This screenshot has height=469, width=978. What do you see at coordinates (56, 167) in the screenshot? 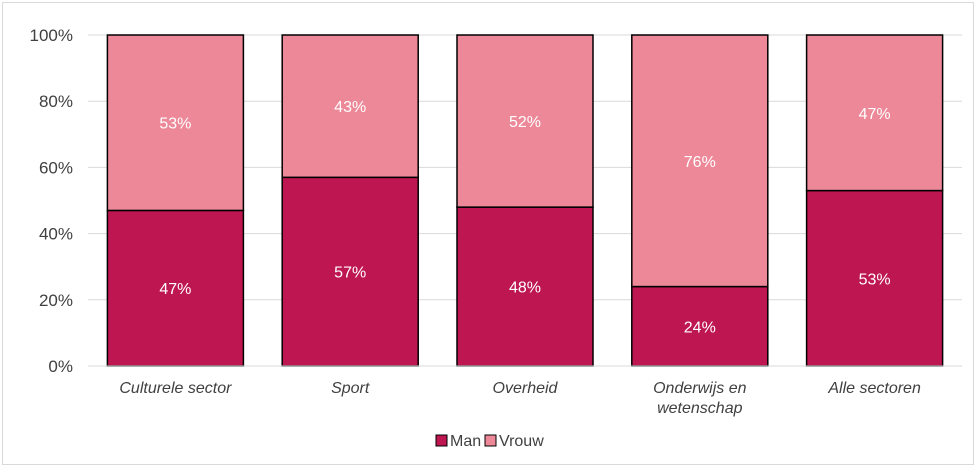
I see `y-tick-label: 60%` at bounding box center [56, 167].